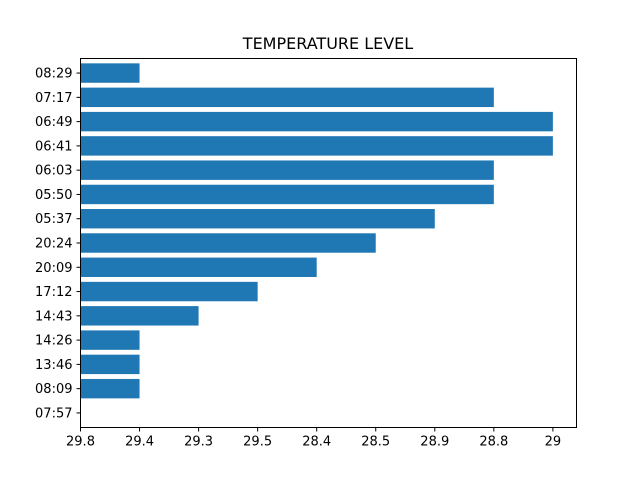  I want to click on x-tick-label-0: 29.8, so click(80, 442).